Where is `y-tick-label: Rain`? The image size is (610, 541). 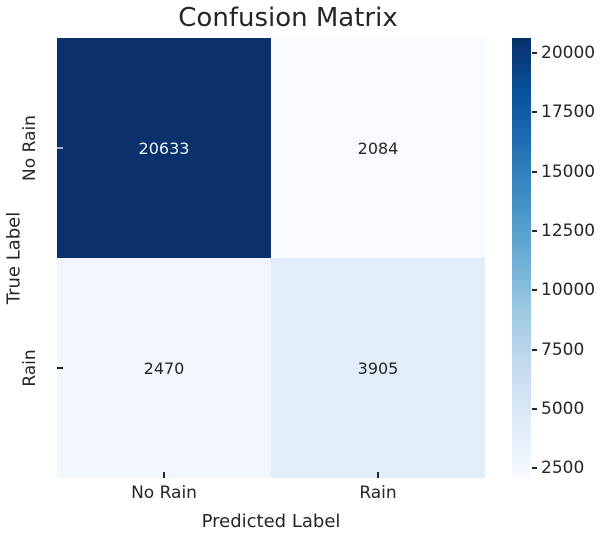
y-tick-label: Rain is located at coordinates (30, 368).